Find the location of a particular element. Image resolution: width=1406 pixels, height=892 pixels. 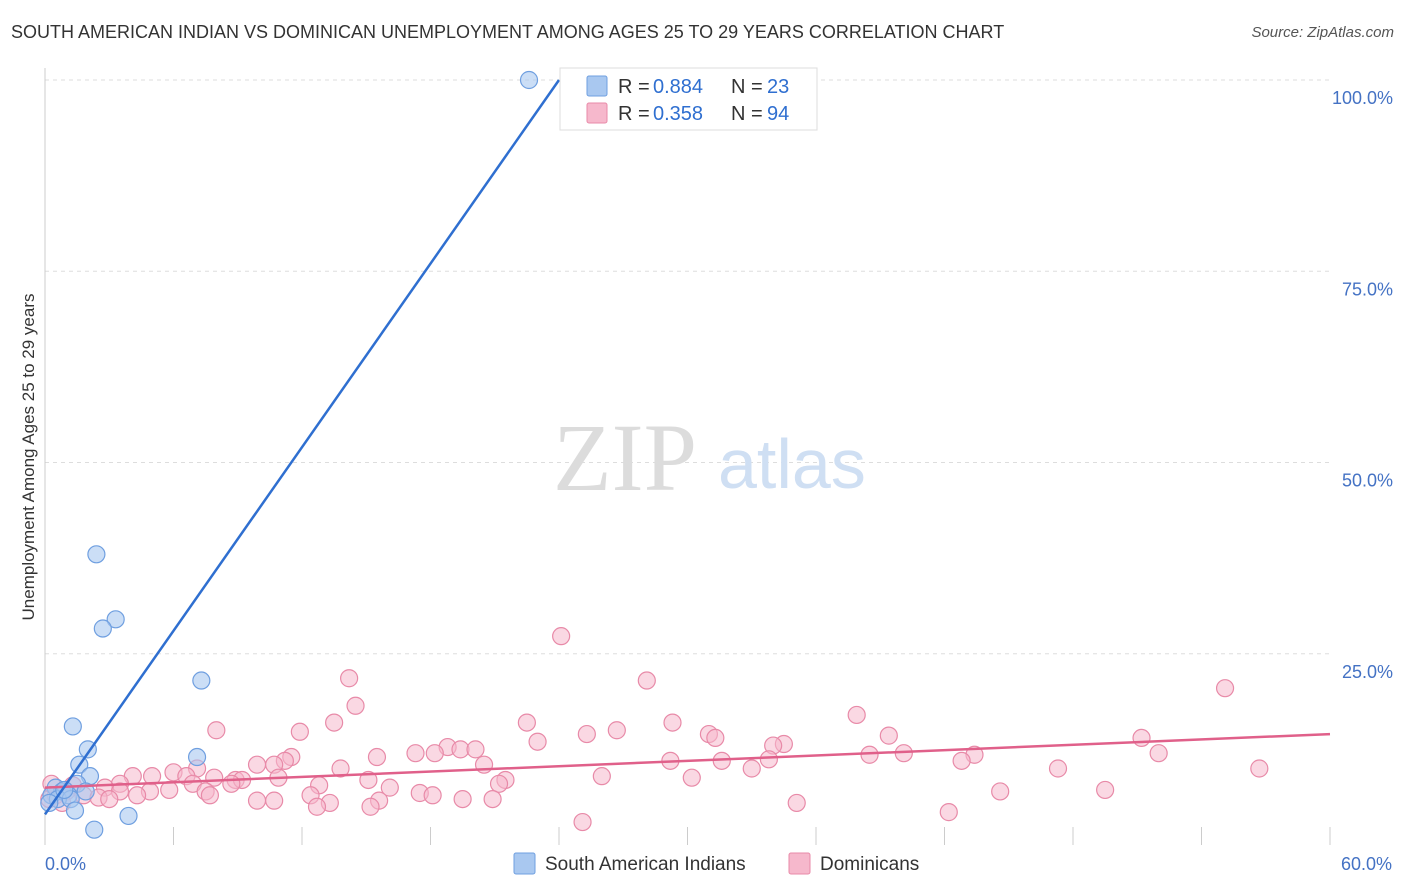

series-legend: South American Indians Dominicans is located at coordinates (716, 863).